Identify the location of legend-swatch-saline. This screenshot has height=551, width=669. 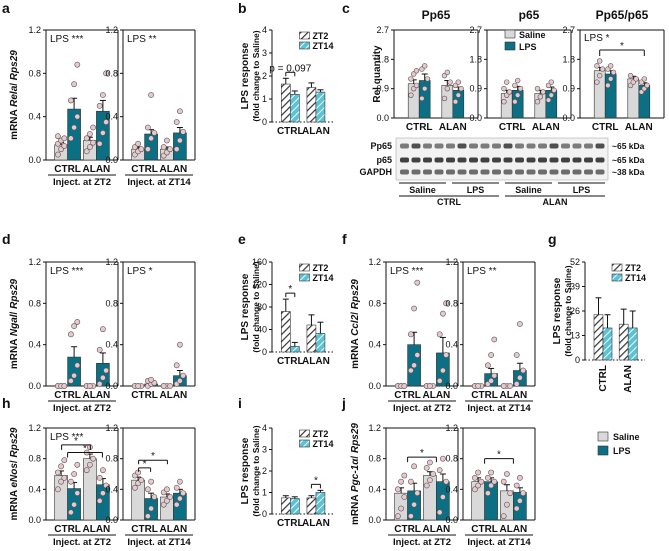
(510, 34).